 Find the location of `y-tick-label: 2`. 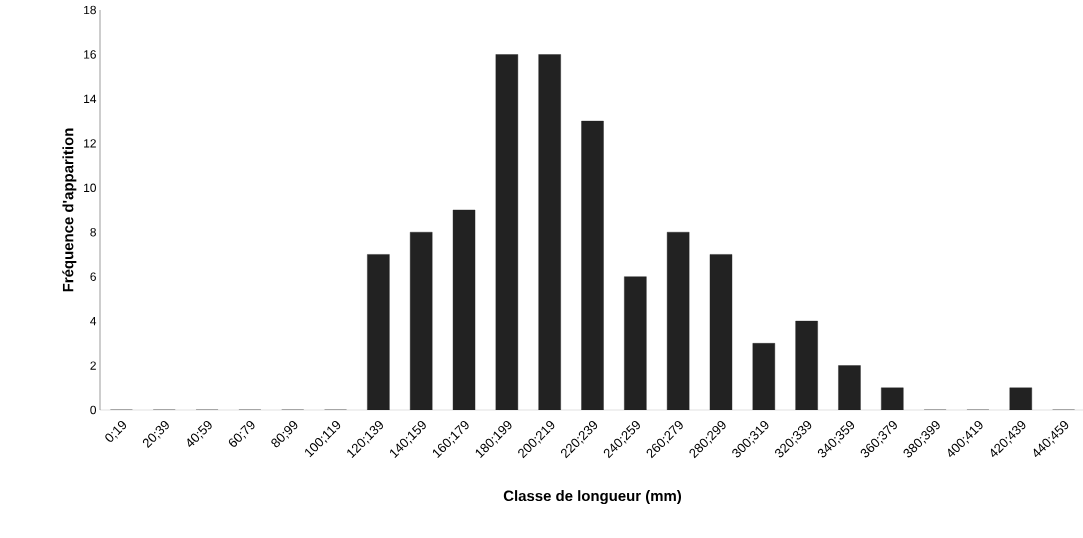

y-tick-label: 2 is located at coordinates (93, 365).